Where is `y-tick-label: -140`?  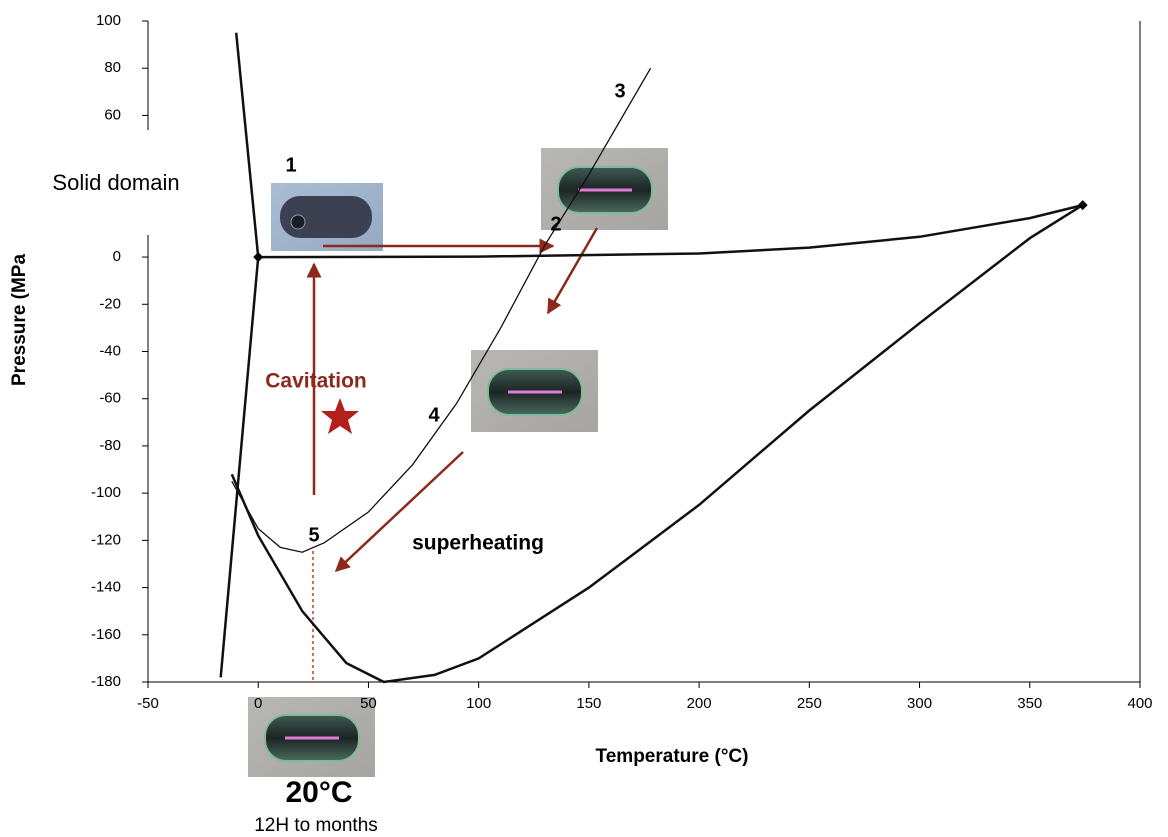
y-tick-label: -140 is located at coordinates (106, 587).